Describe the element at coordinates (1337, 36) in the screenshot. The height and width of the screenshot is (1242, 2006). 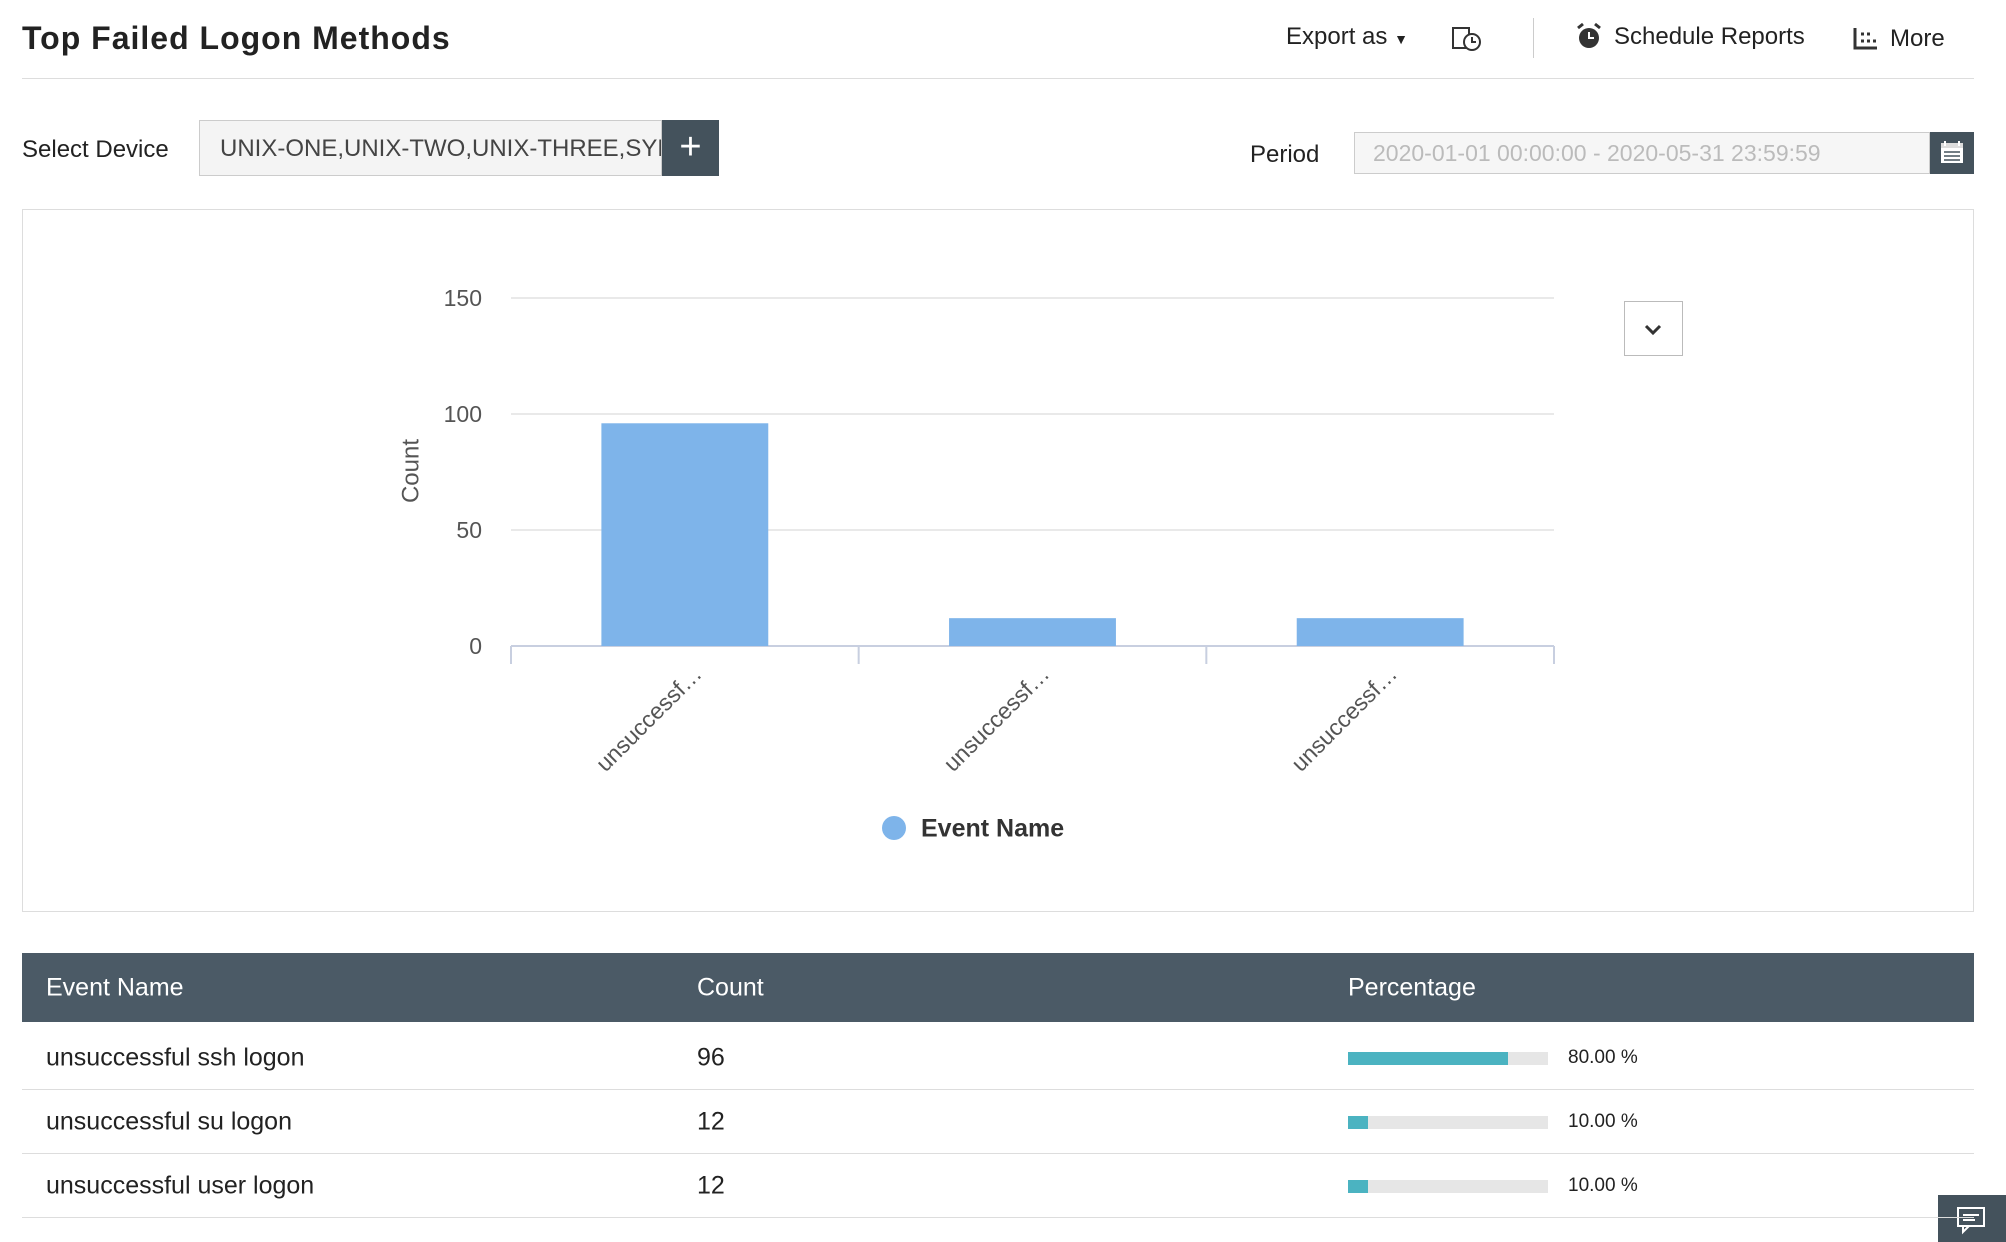
I see `export-label: Export as` at that location.